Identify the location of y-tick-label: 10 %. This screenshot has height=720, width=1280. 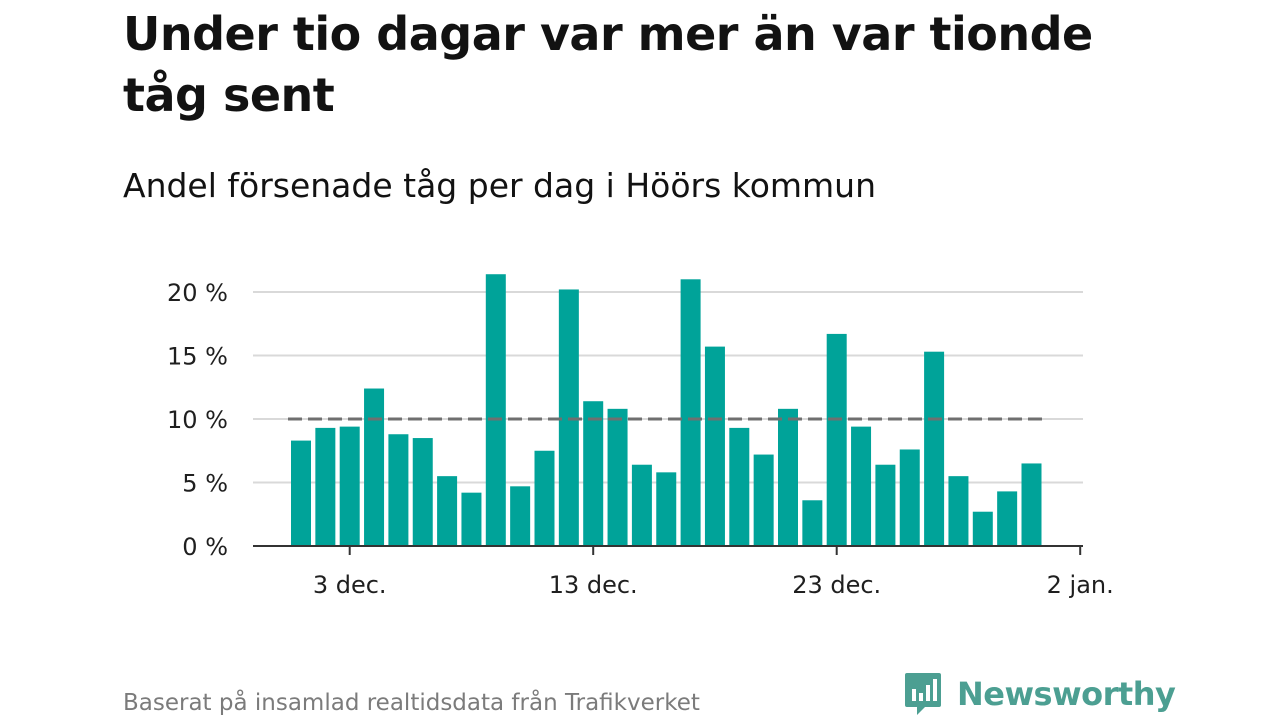
(197, 420).